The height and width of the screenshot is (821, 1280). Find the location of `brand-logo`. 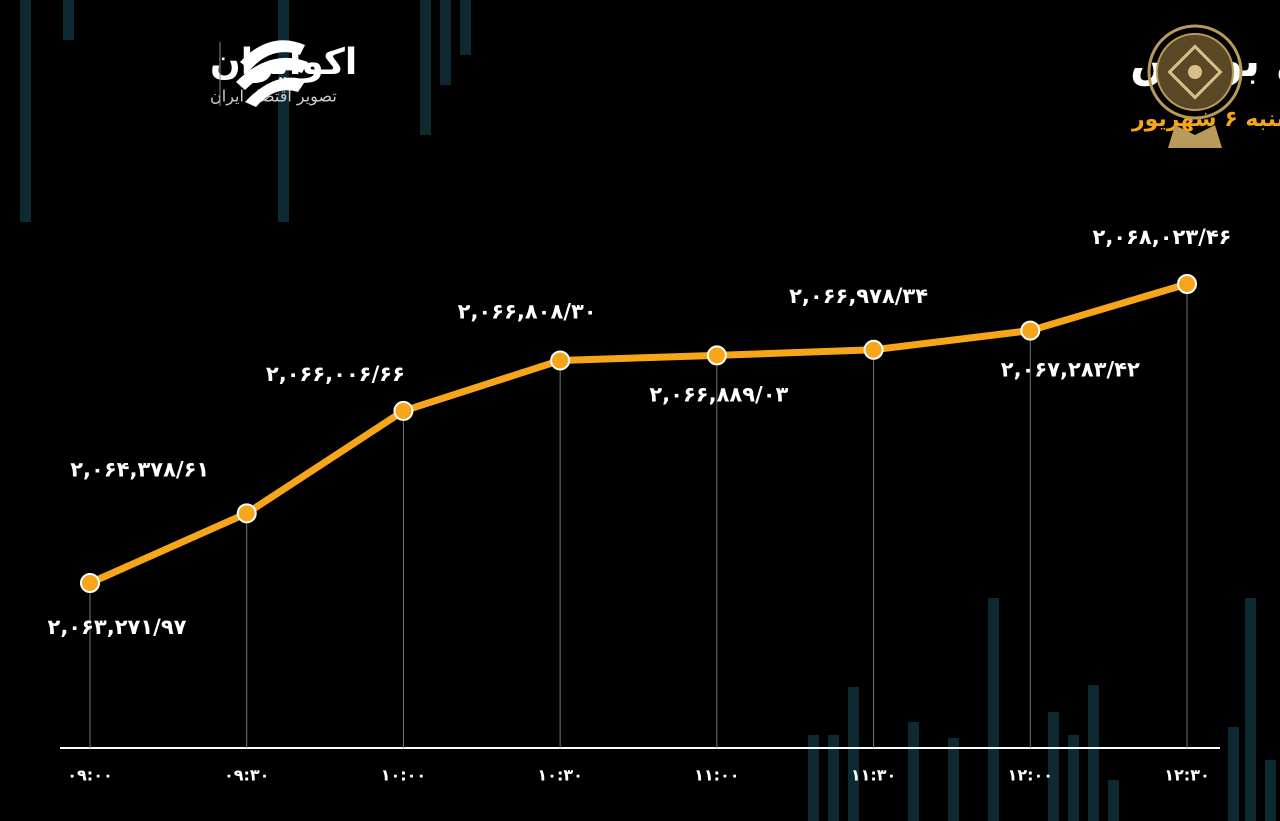

brand-logo is located at coordinates (272, 73).